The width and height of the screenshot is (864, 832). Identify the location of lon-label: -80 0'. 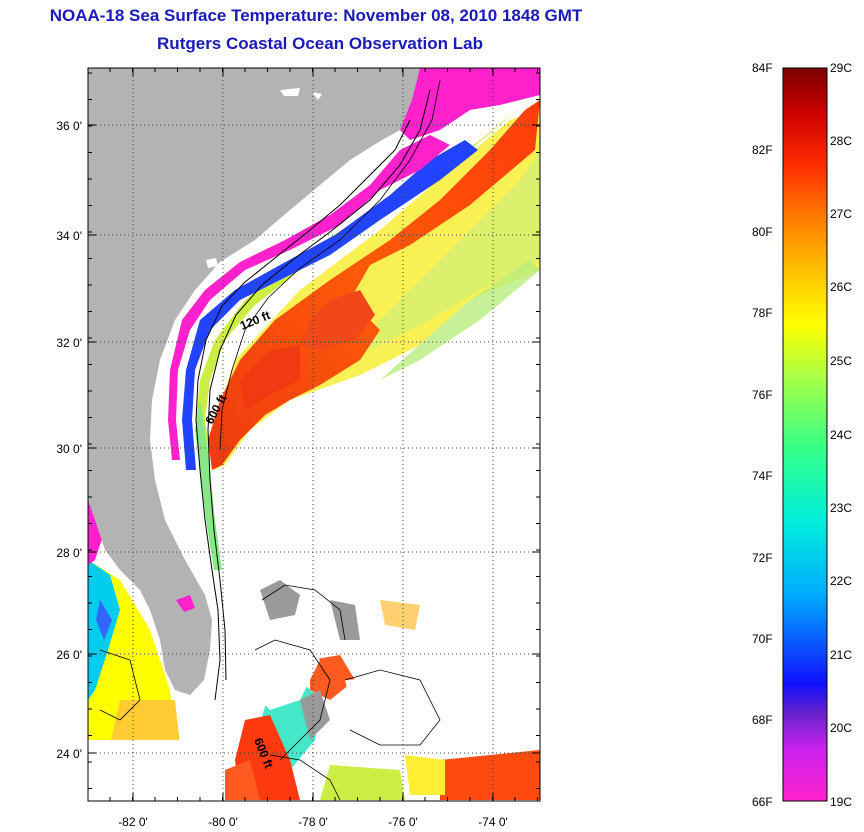
(223, 822).